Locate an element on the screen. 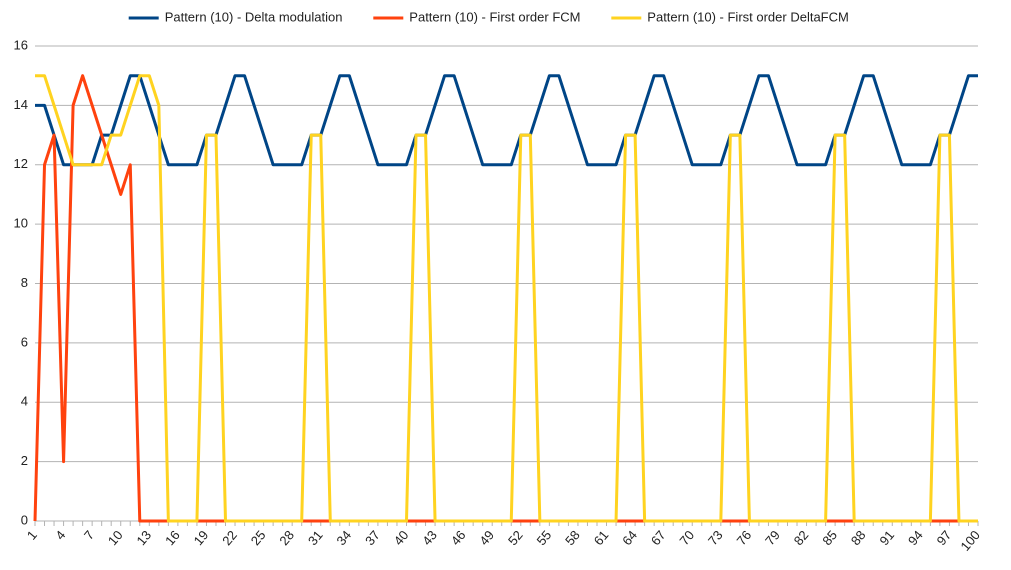  y-tick-label: 2 is located at coordinates (24, 460).